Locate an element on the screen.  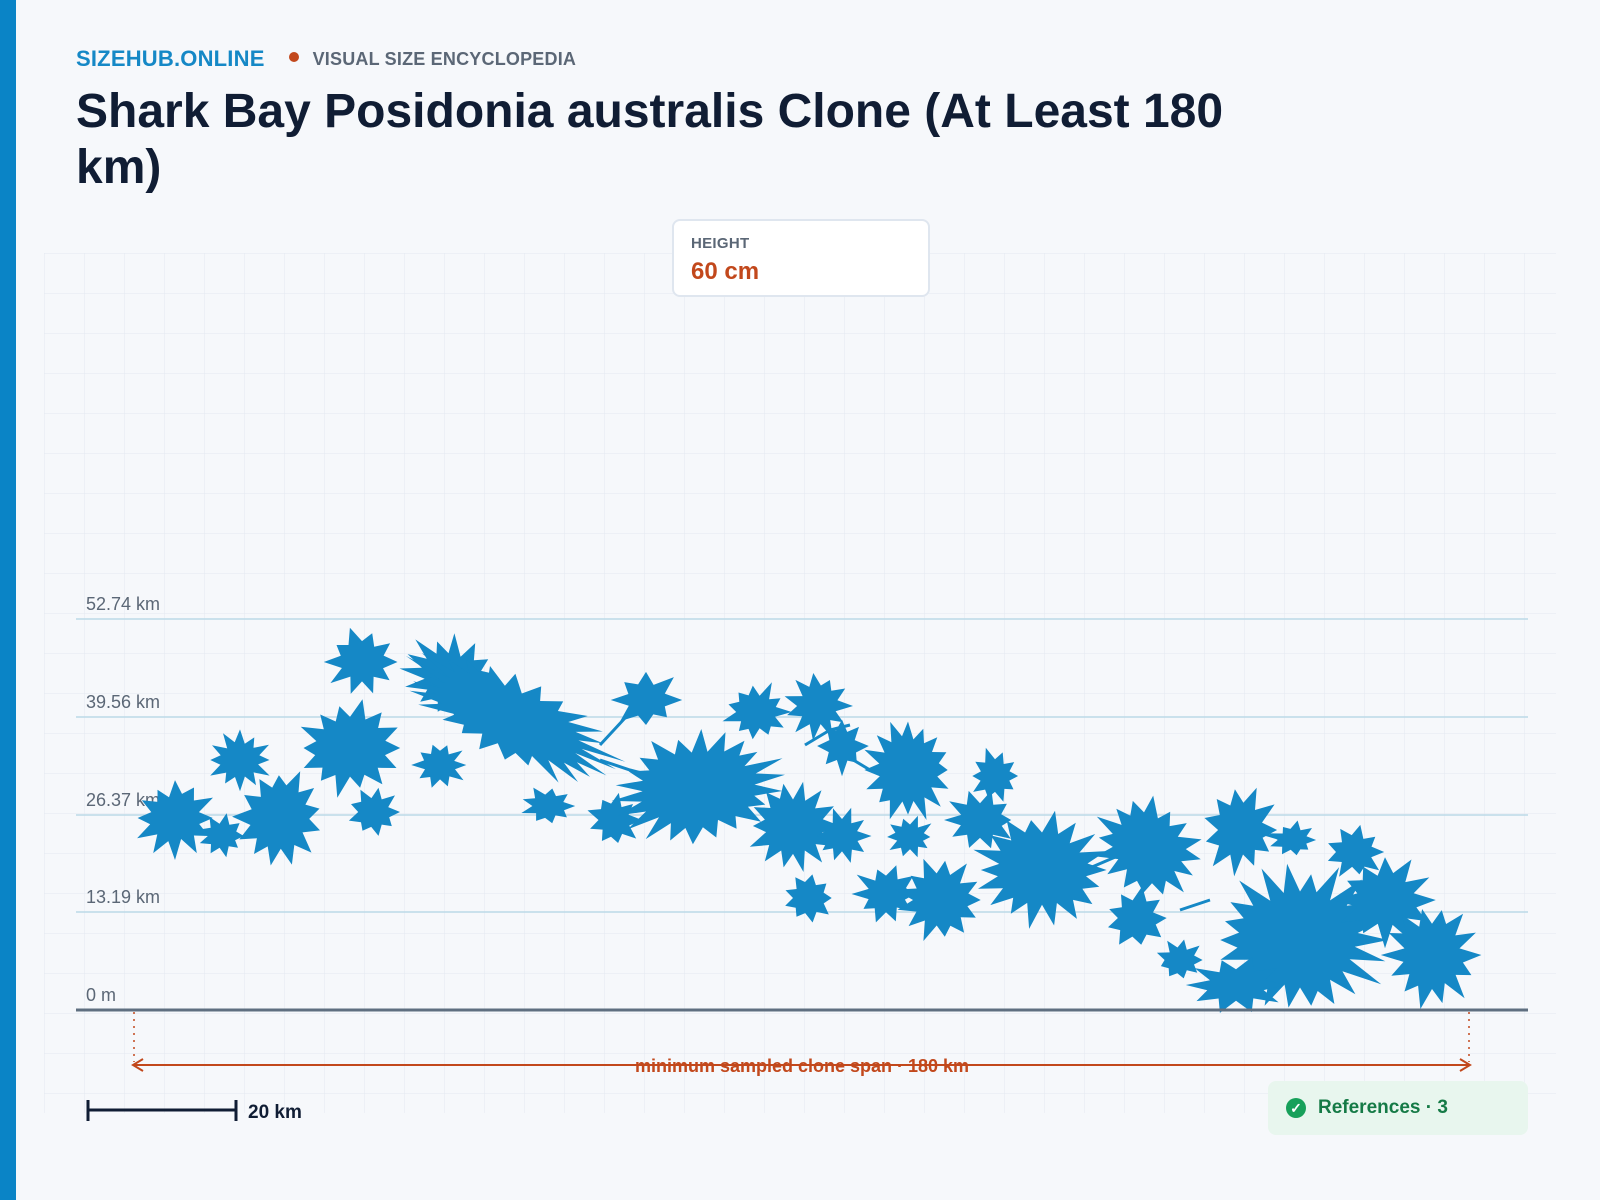
reference-line-label: 26.37 km is located at coordinates (123, 800).